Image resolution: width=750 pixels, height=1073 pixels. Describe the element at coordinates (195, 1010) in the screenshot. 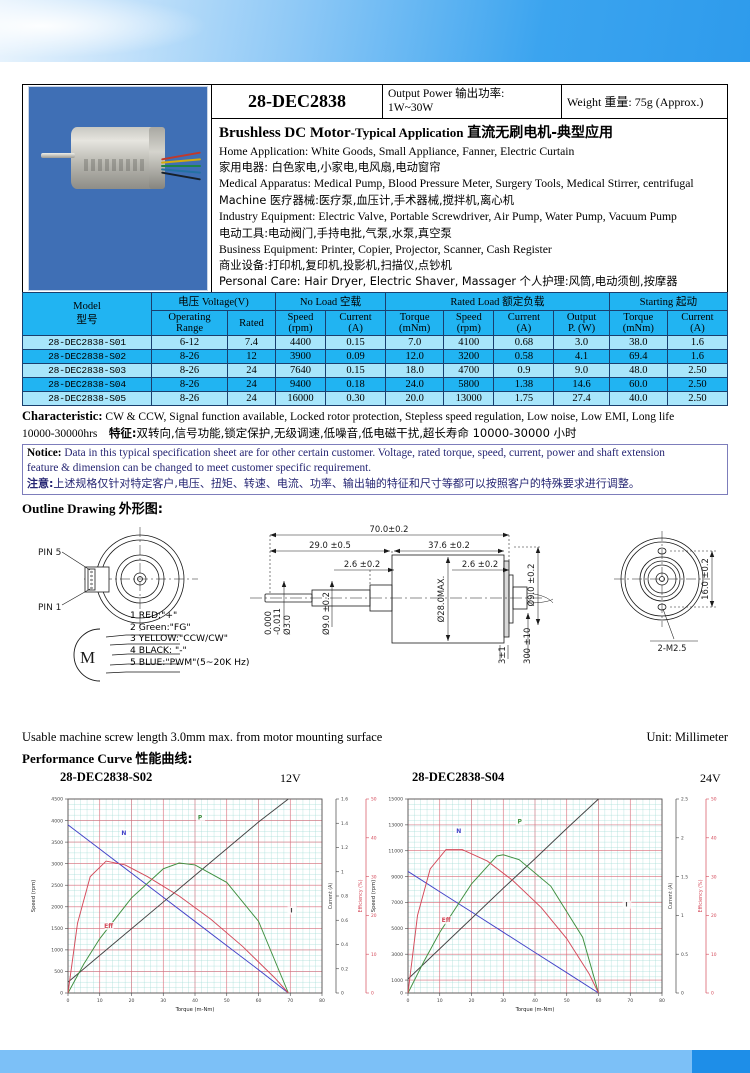

I see `svg-text: Torque (m-Nm)` at that location.